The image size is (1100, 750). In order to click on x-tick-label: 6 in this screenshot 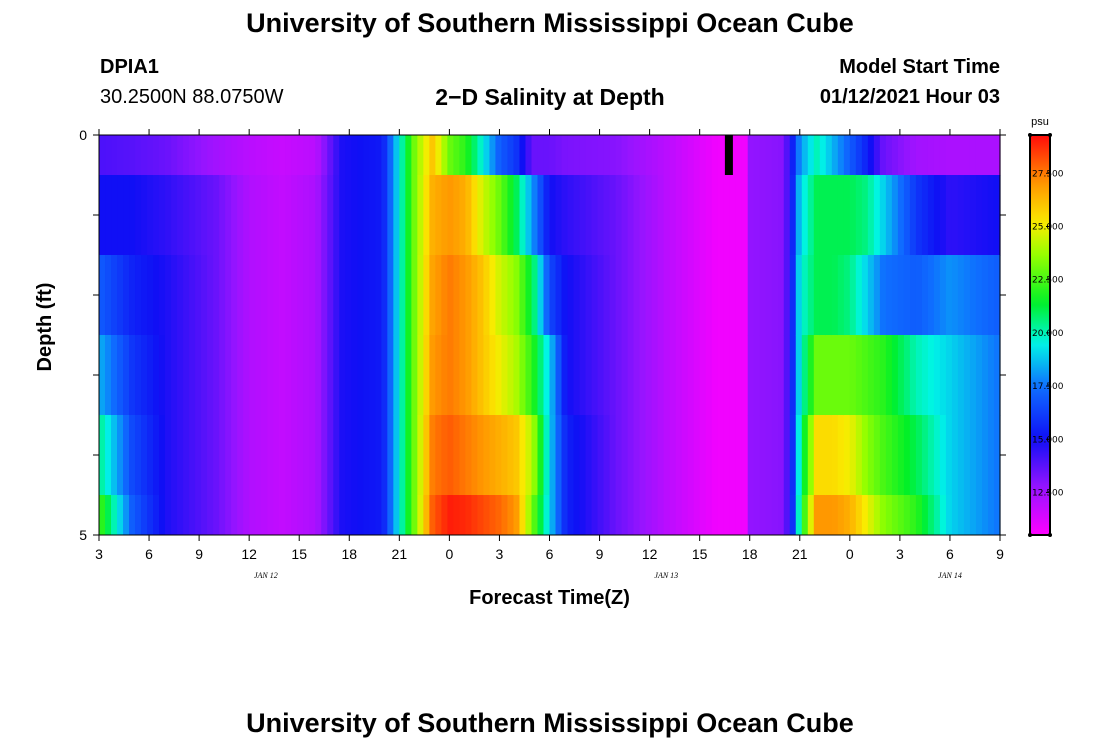, I will do `click(149, 554)`.